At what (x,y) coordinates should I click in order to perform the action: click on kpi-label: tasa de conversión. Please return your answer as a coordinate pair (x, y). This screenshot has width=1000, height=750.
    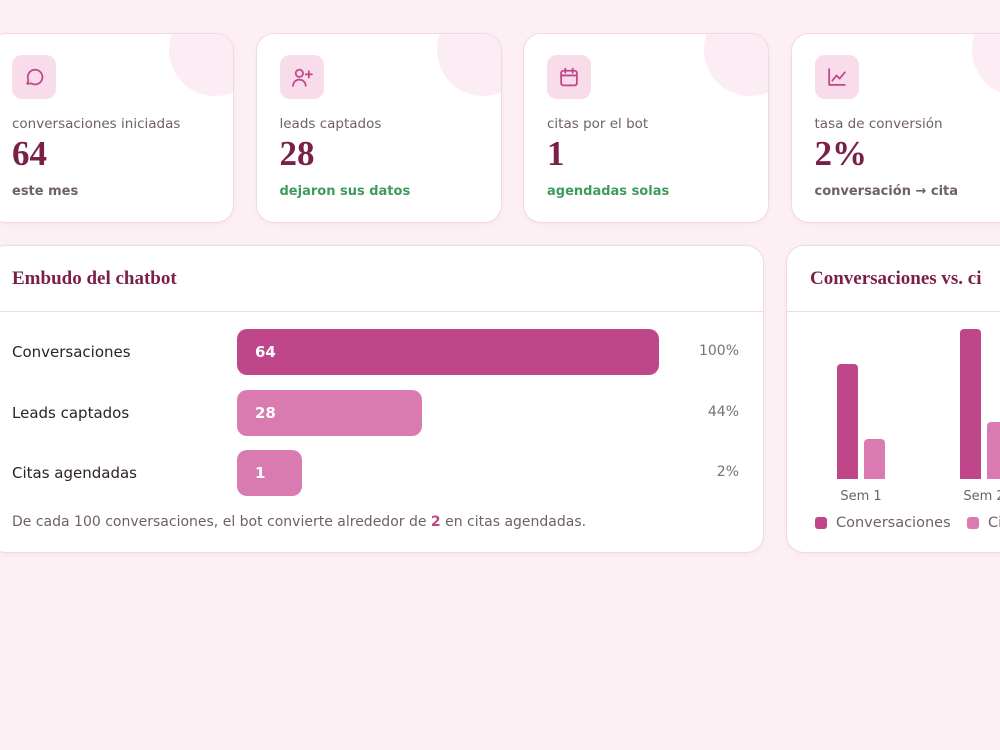
    Looking at the image, I should click on (878, 124).